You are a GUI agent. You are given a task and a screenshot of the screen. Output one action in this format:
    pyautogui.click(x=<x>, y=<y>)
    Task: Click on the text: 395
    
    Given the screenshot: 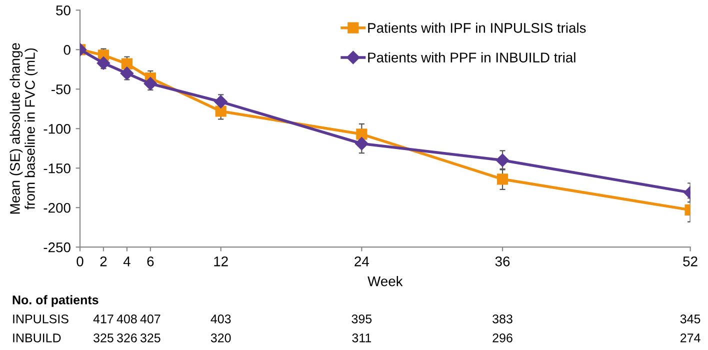 What is the action you would take?
    pyautogui.click(x=362, y=319)
    